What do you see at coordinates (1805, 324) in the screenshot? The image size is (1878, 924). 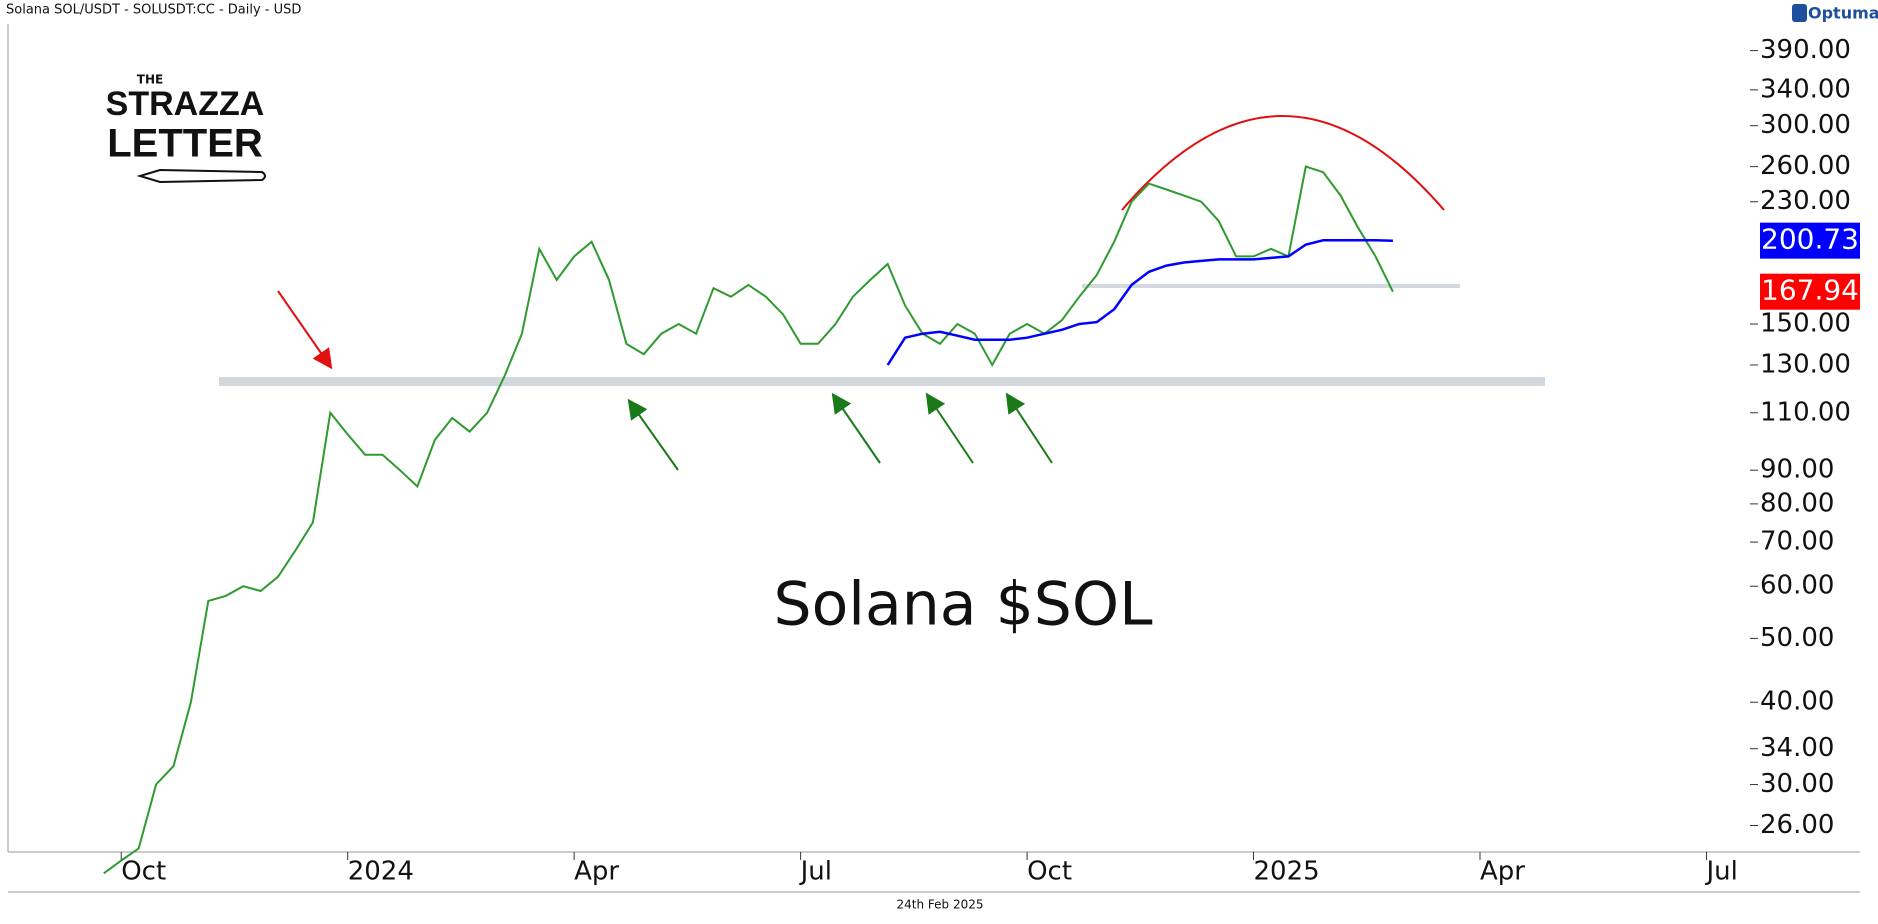 I see `y-tick-label: 150.00` at bounding box center [1805, 324].